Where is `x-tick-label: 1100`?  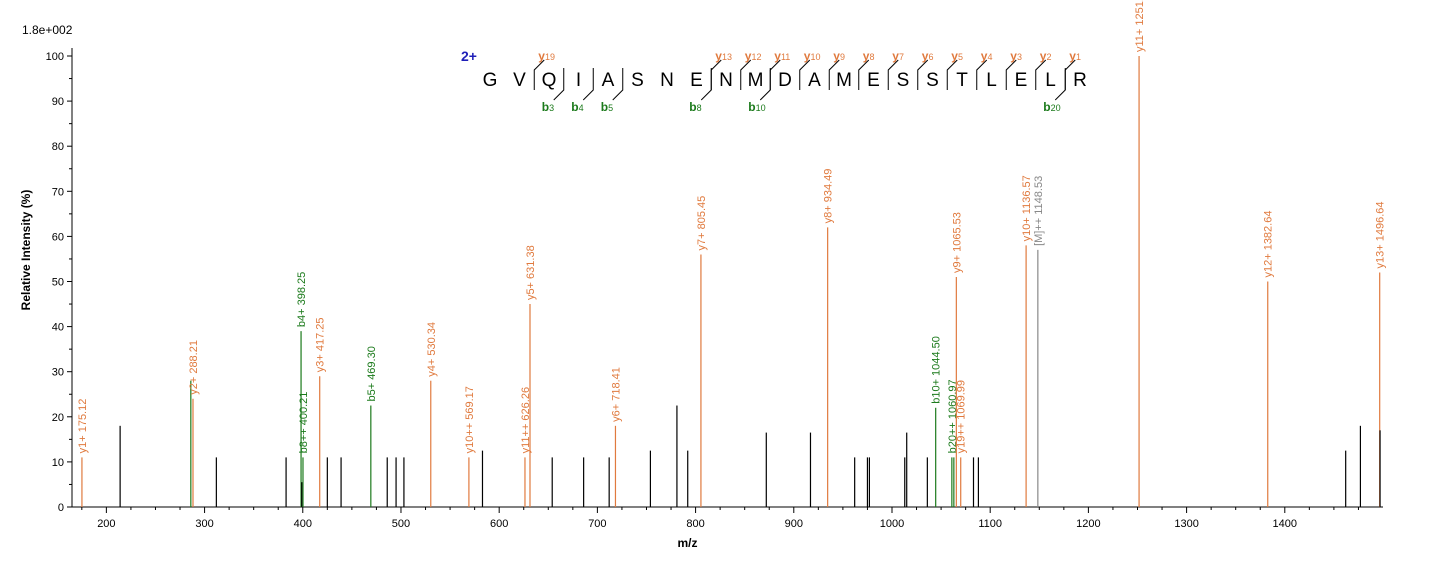 x-tick-label: 1100 is located at coordinates (990, 524).